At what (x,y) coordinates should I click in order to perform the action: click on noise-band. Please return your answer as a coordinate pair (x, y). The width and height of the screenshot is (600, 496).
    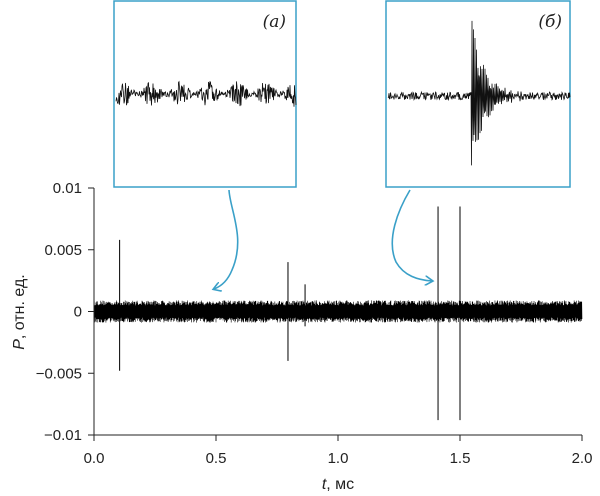
    Looking at the image, I should click on (338, 311).